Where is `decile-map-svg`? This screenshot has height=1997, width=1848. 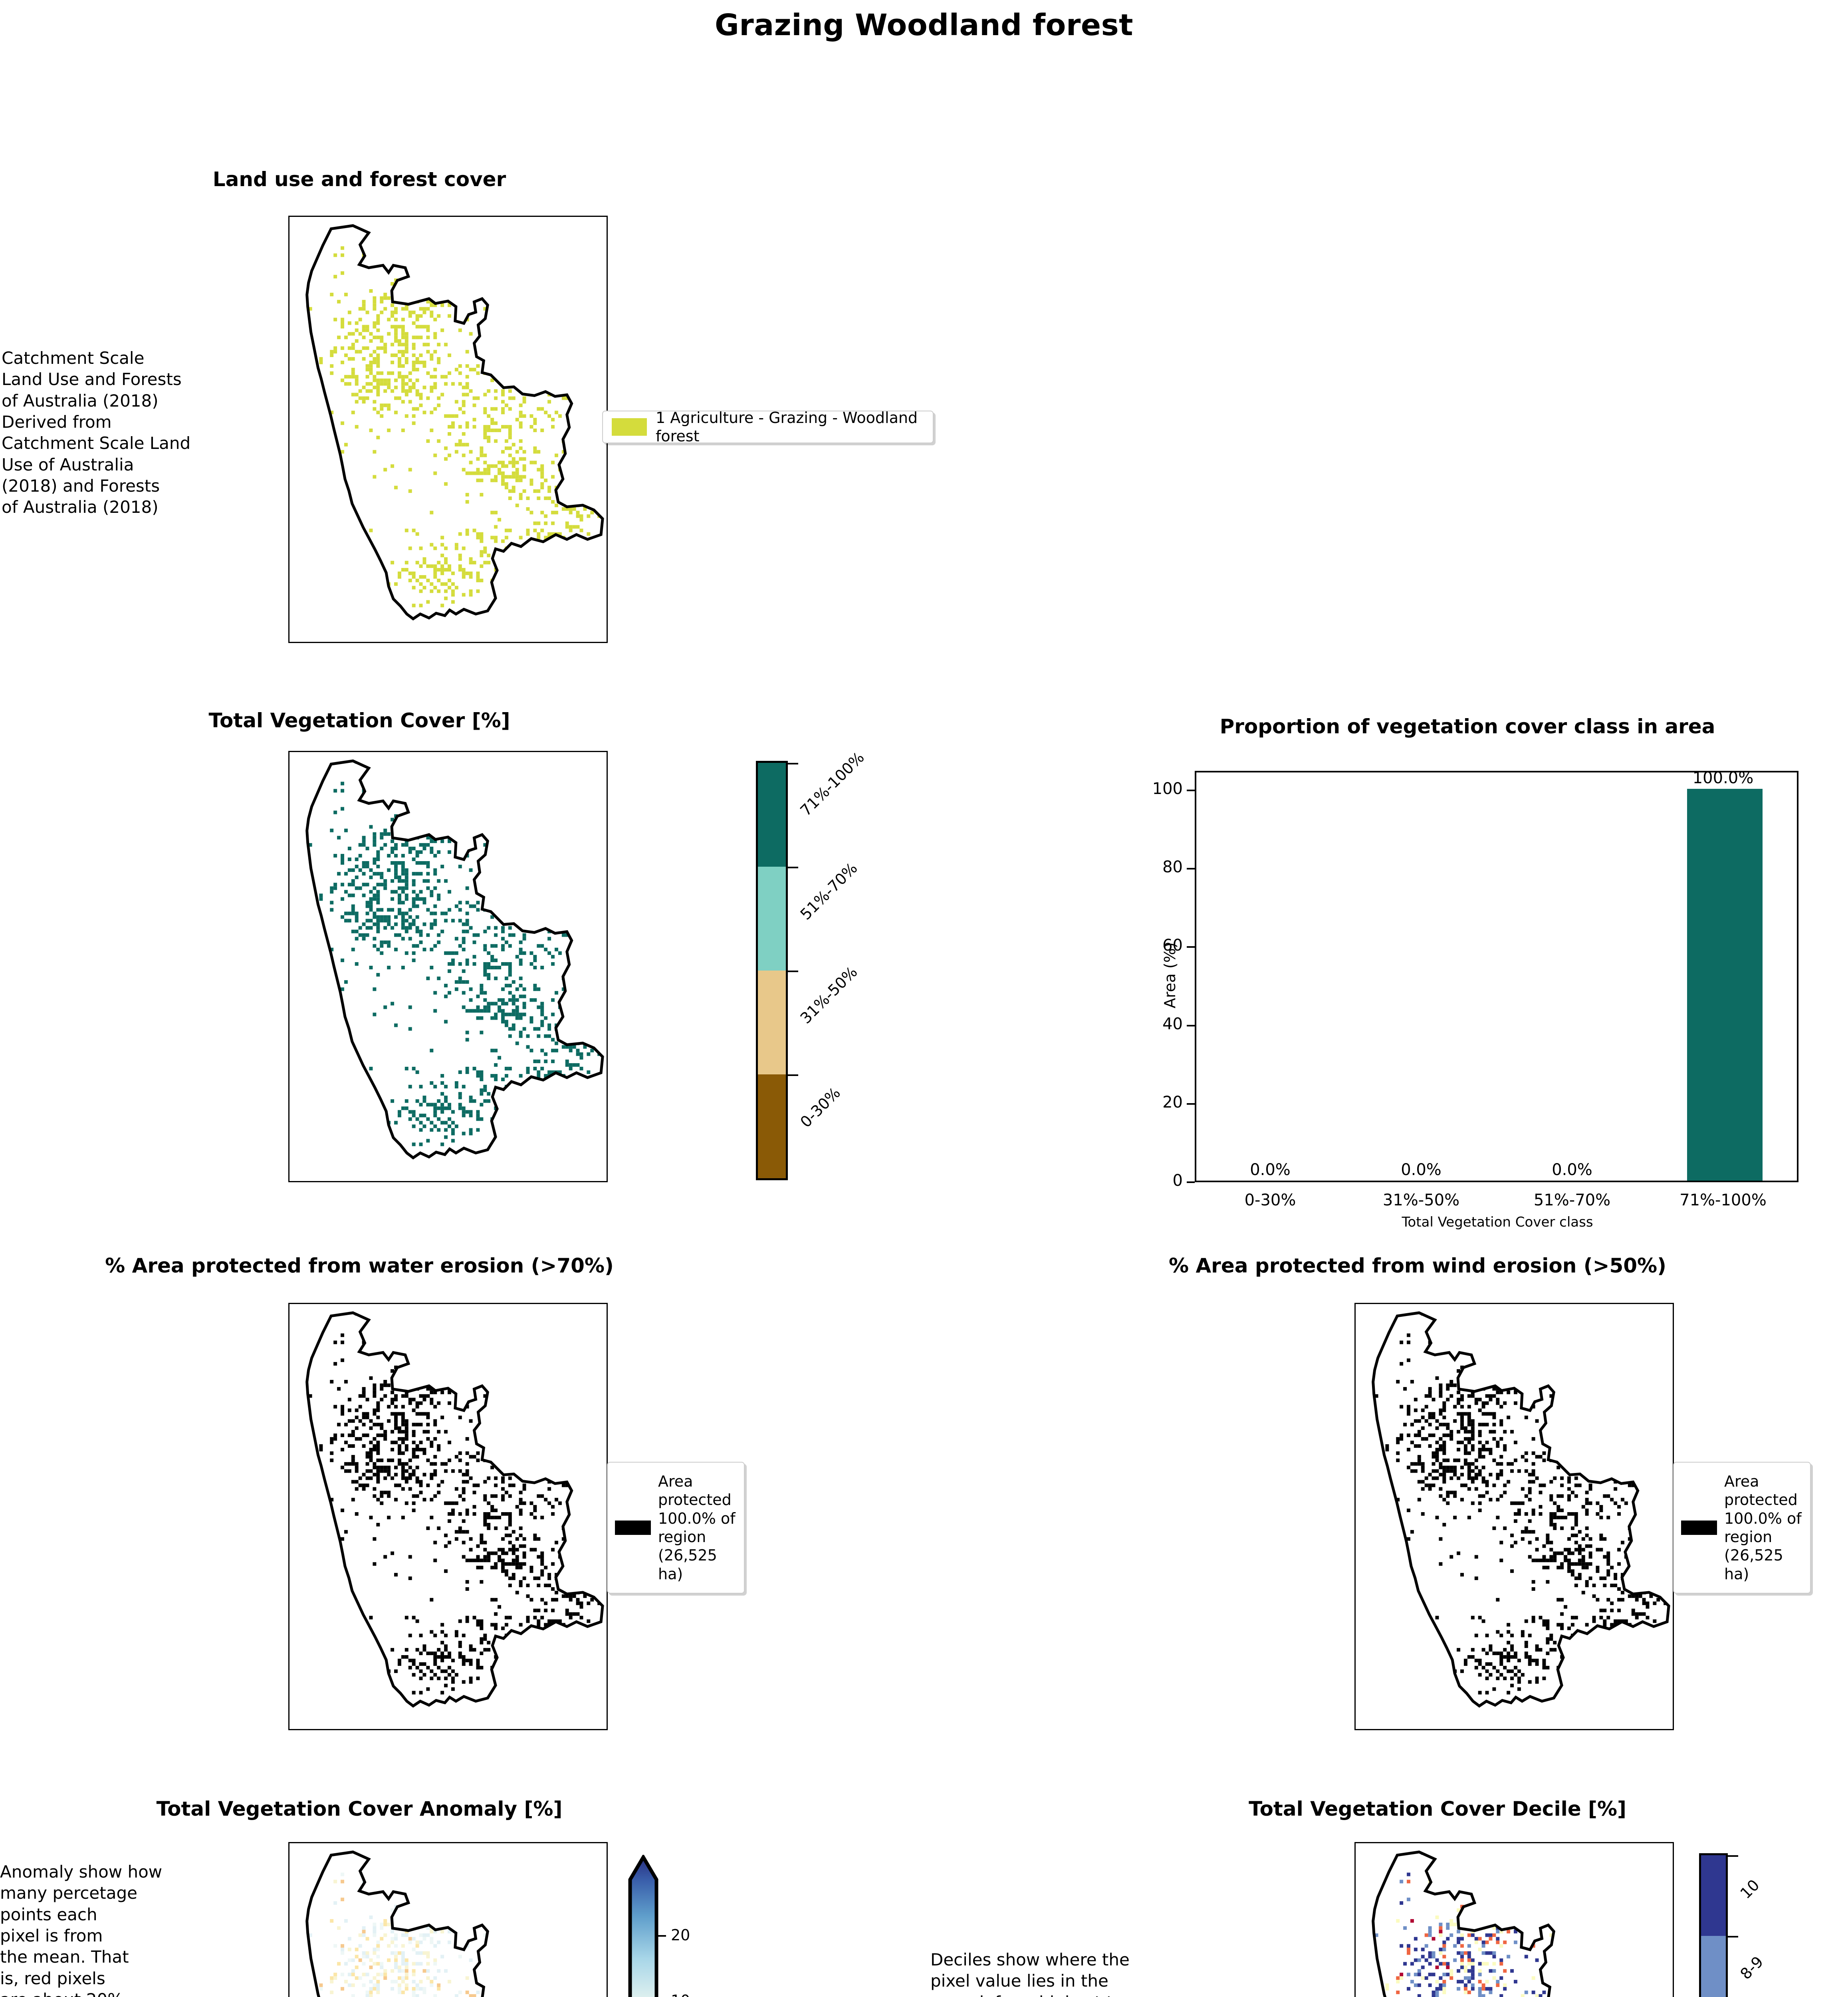 decile-map-svg is located at coordinates (1520, 1924).